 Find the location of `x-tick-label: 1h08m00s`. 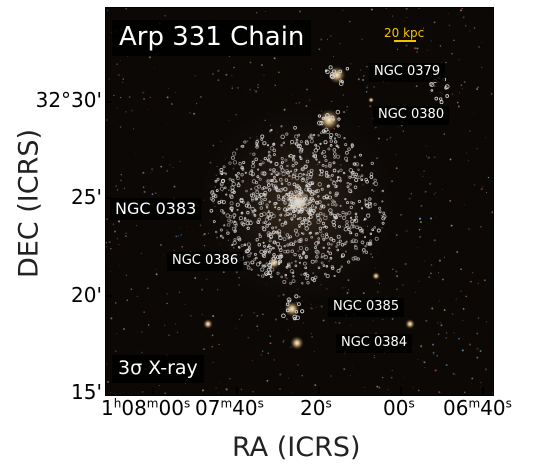

x-tick-label: 1h08m00s is located at coordinates (146, 408).